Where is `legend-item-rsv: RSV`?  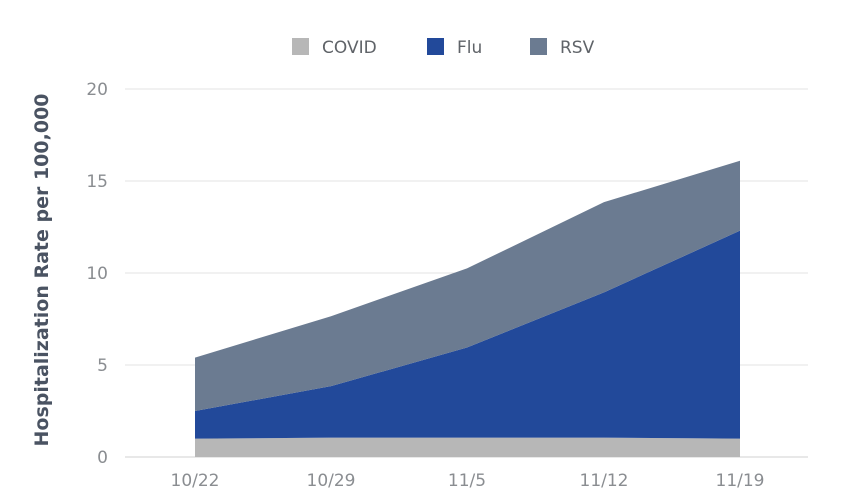
legend-item-rsv: RSV is located at coordinates (562, 48).